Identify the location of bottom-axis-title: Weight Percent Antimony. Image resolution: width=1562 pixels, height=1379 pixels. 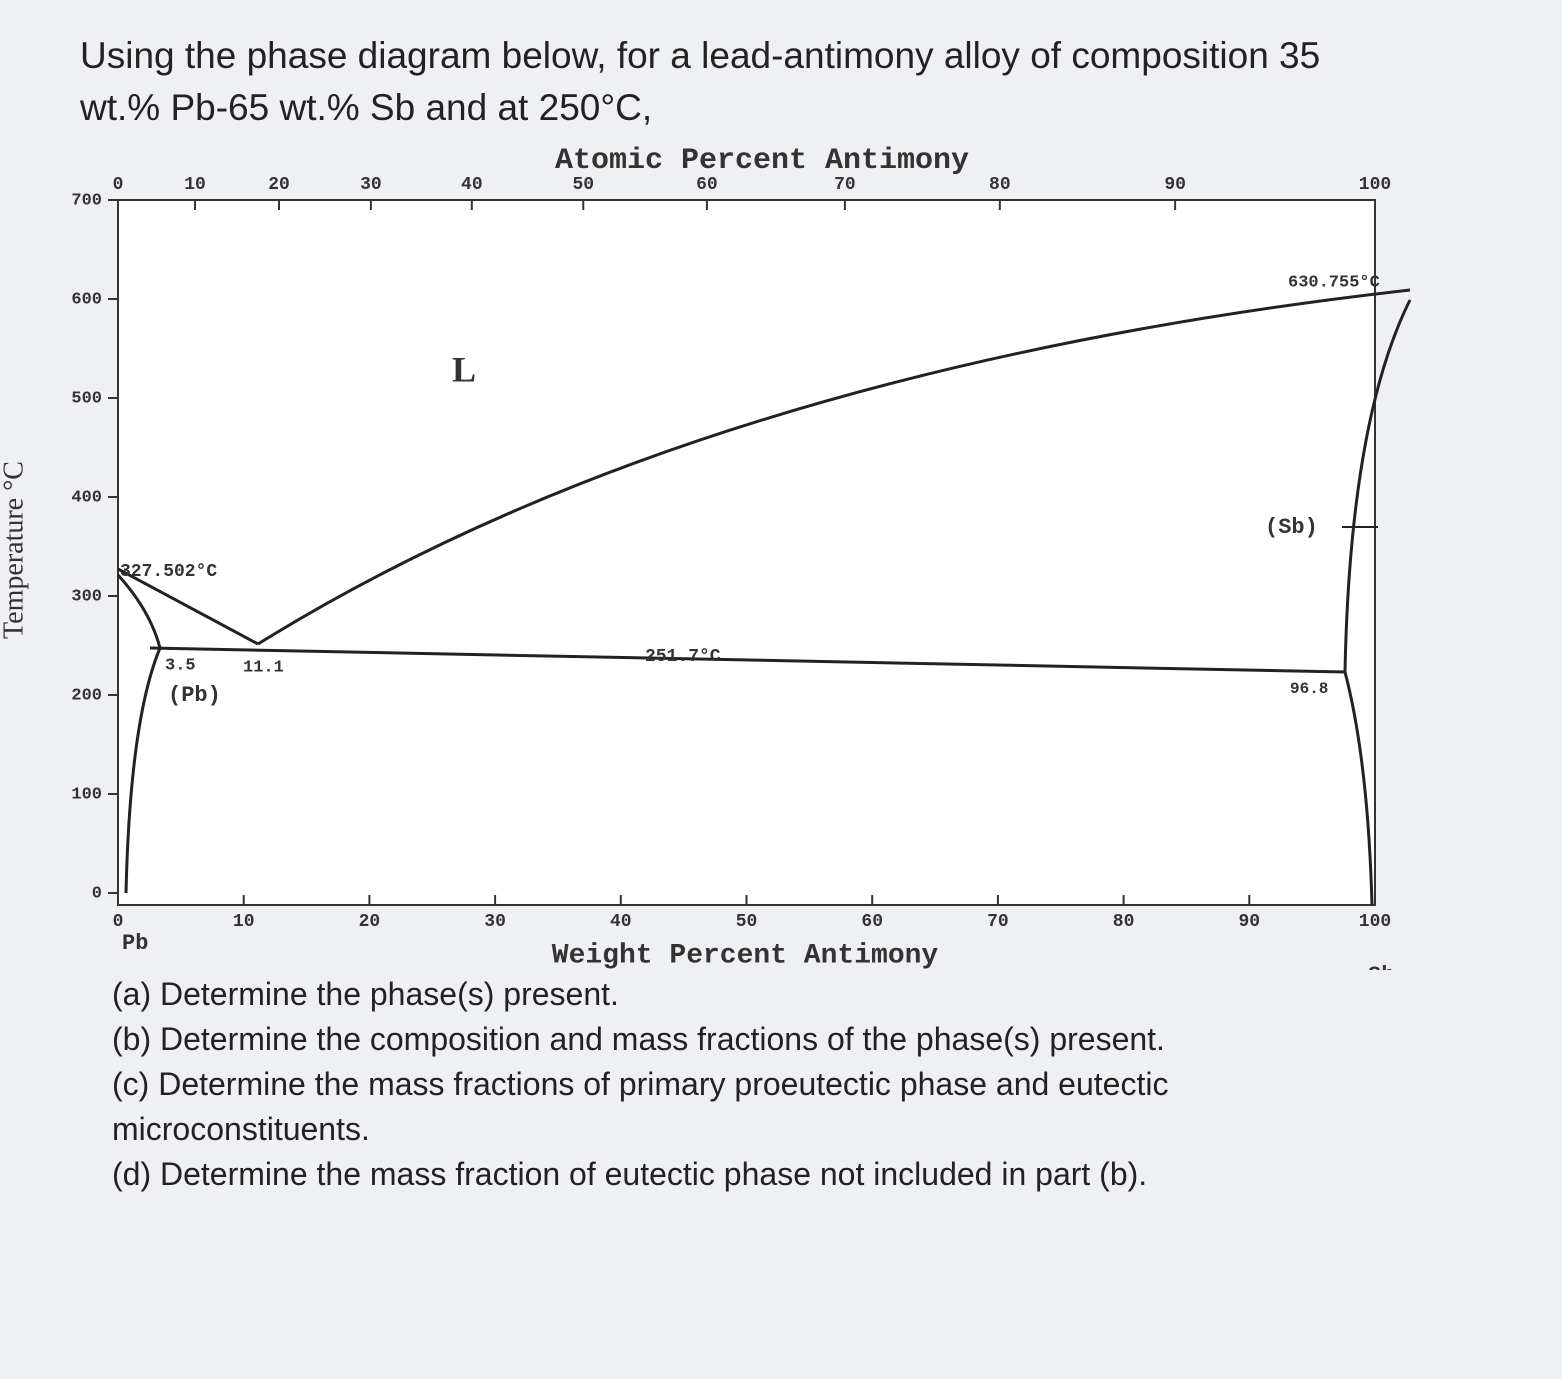
(745, 955).